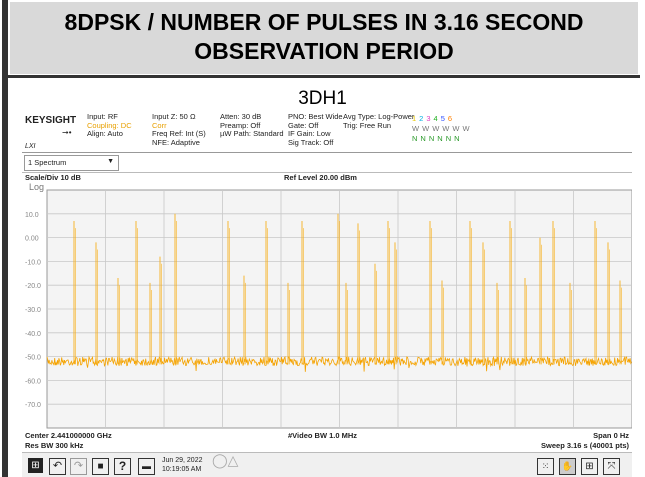  What do you see at coordinates (320, 177) in the screenshot?
I see `ref-level: Ref Level 20.00 dBm` at bounding box center [320, 177].